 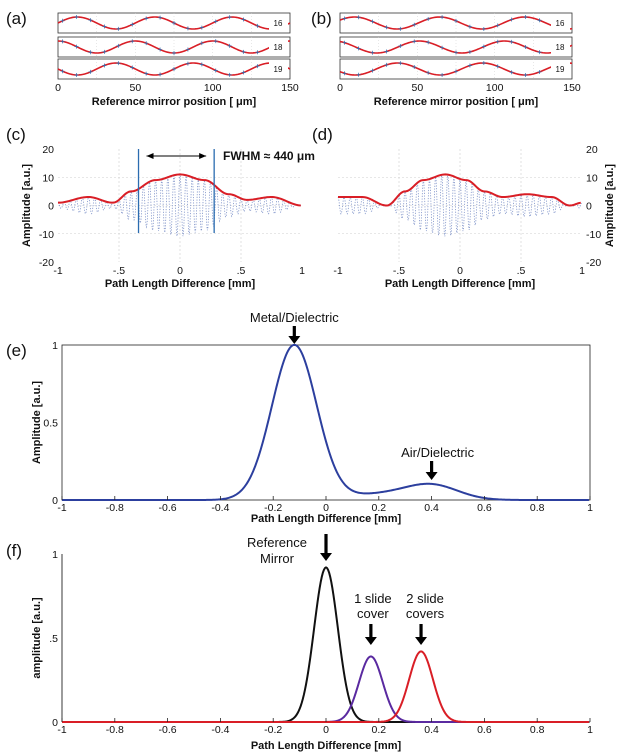 I want to click on panel-letter-b: (b), so click(x=321, y=18).